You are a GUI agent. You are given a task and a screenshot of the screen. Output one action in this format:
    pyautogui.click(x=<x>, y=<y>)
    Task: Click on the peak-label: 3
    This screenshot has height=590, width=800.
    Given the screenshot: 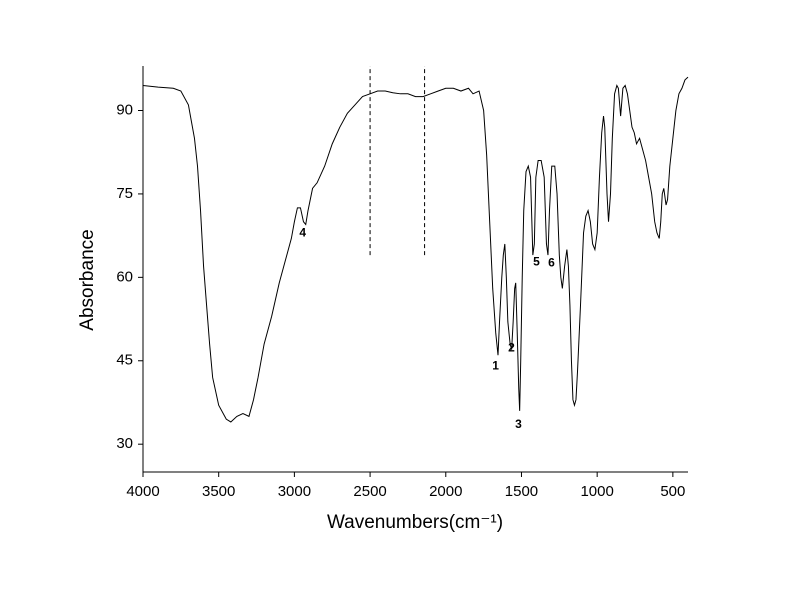 What is the action you would take?
    pyautogui.click(x=518, y=424)
    